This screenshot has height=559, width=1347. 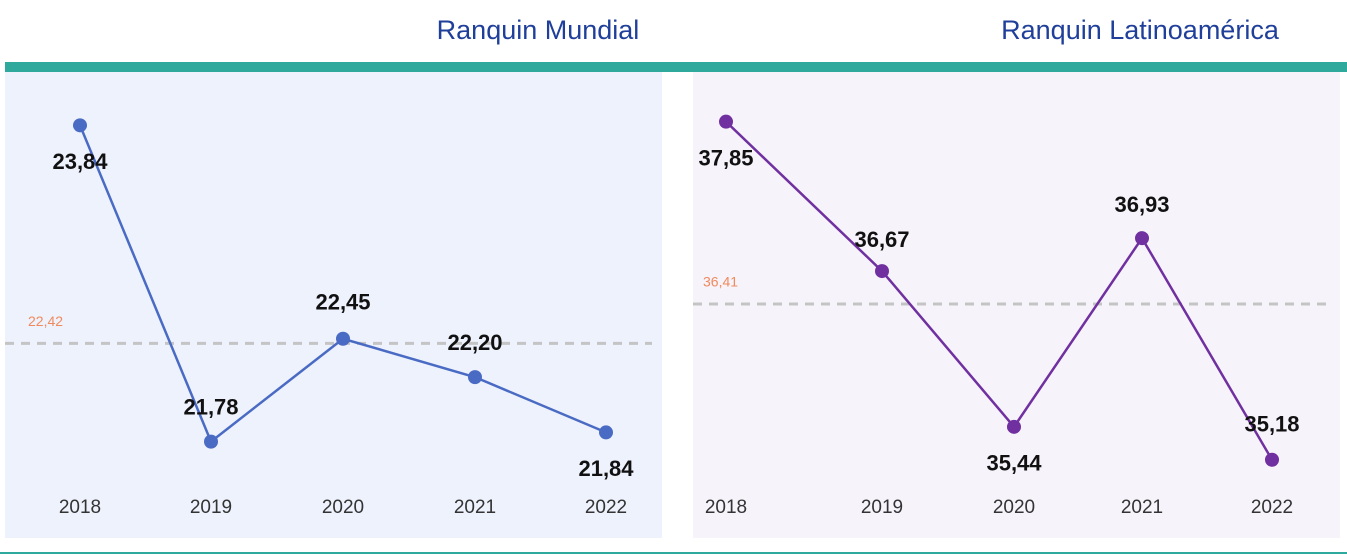 What do you see at coordinates (725, 157) in the screenshot?
I see `data-label: 37,85` at bounding box center [725, 157].